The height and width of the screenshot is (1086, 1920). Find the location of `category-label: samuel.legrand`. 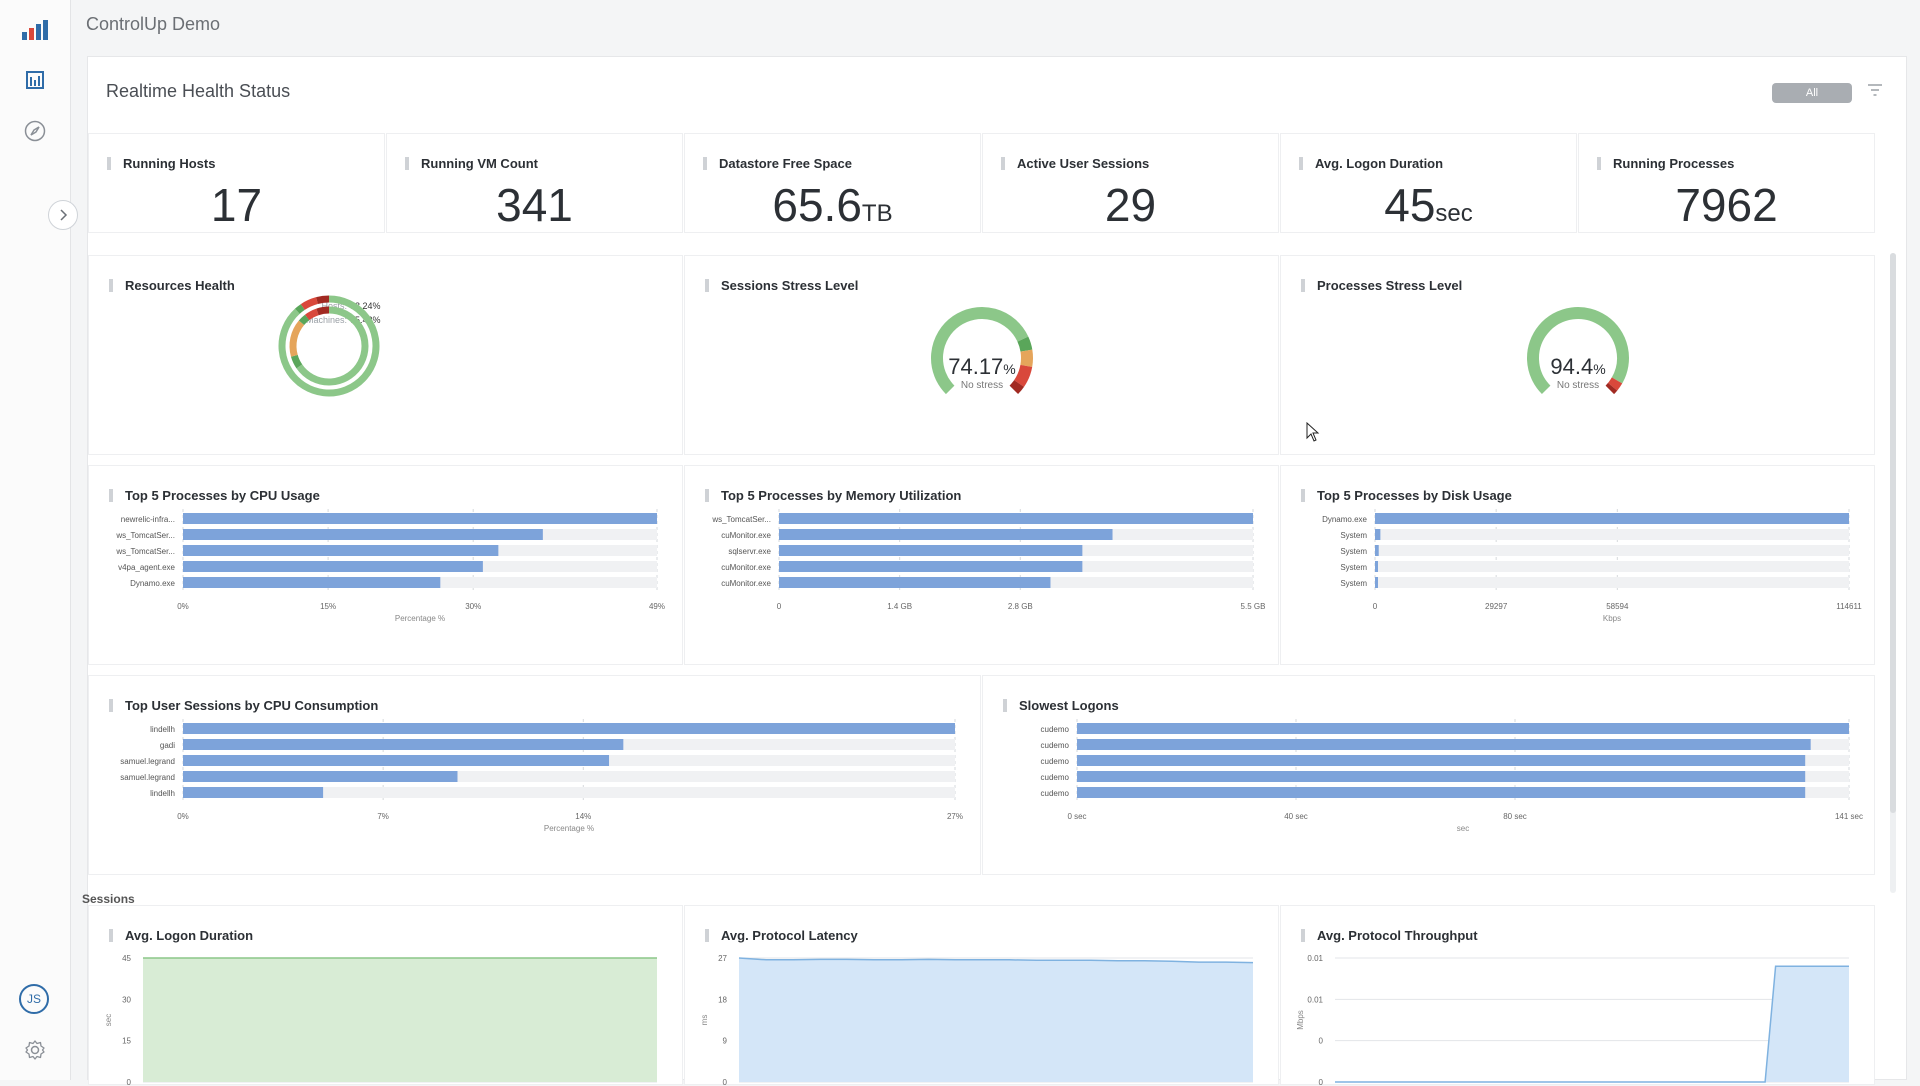

category-label: samuel.legrand is located at coordinates (147, 777).